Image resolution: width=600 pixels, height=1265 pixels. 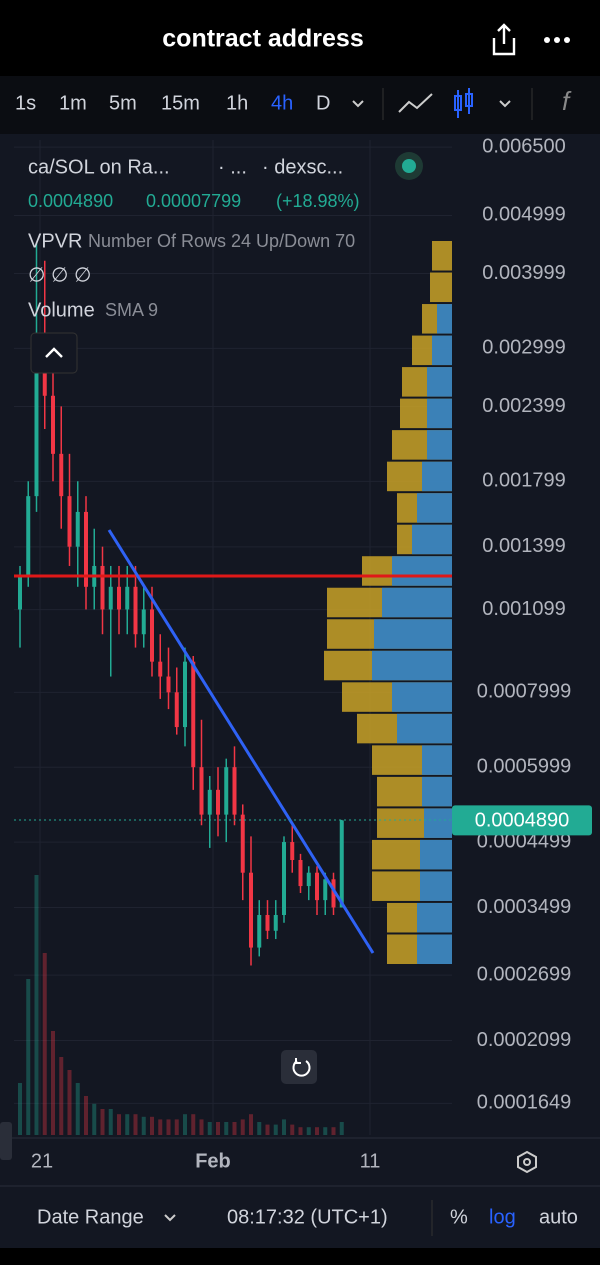 I want to click on interval-button: 1h, so click(x=237, y=103).